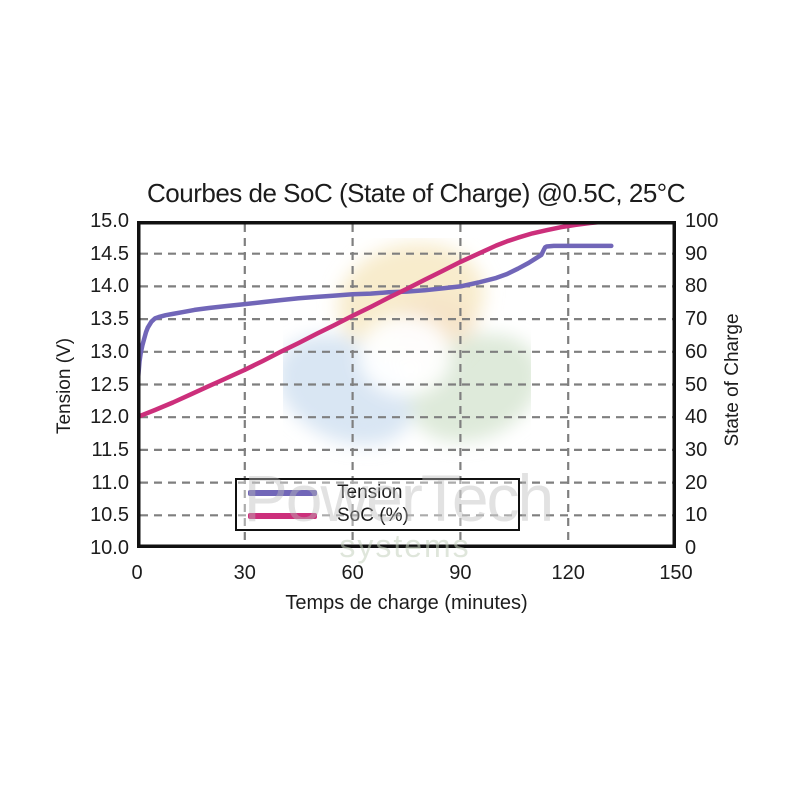  I want to click on soc-line-swatch, so click(282, 516).